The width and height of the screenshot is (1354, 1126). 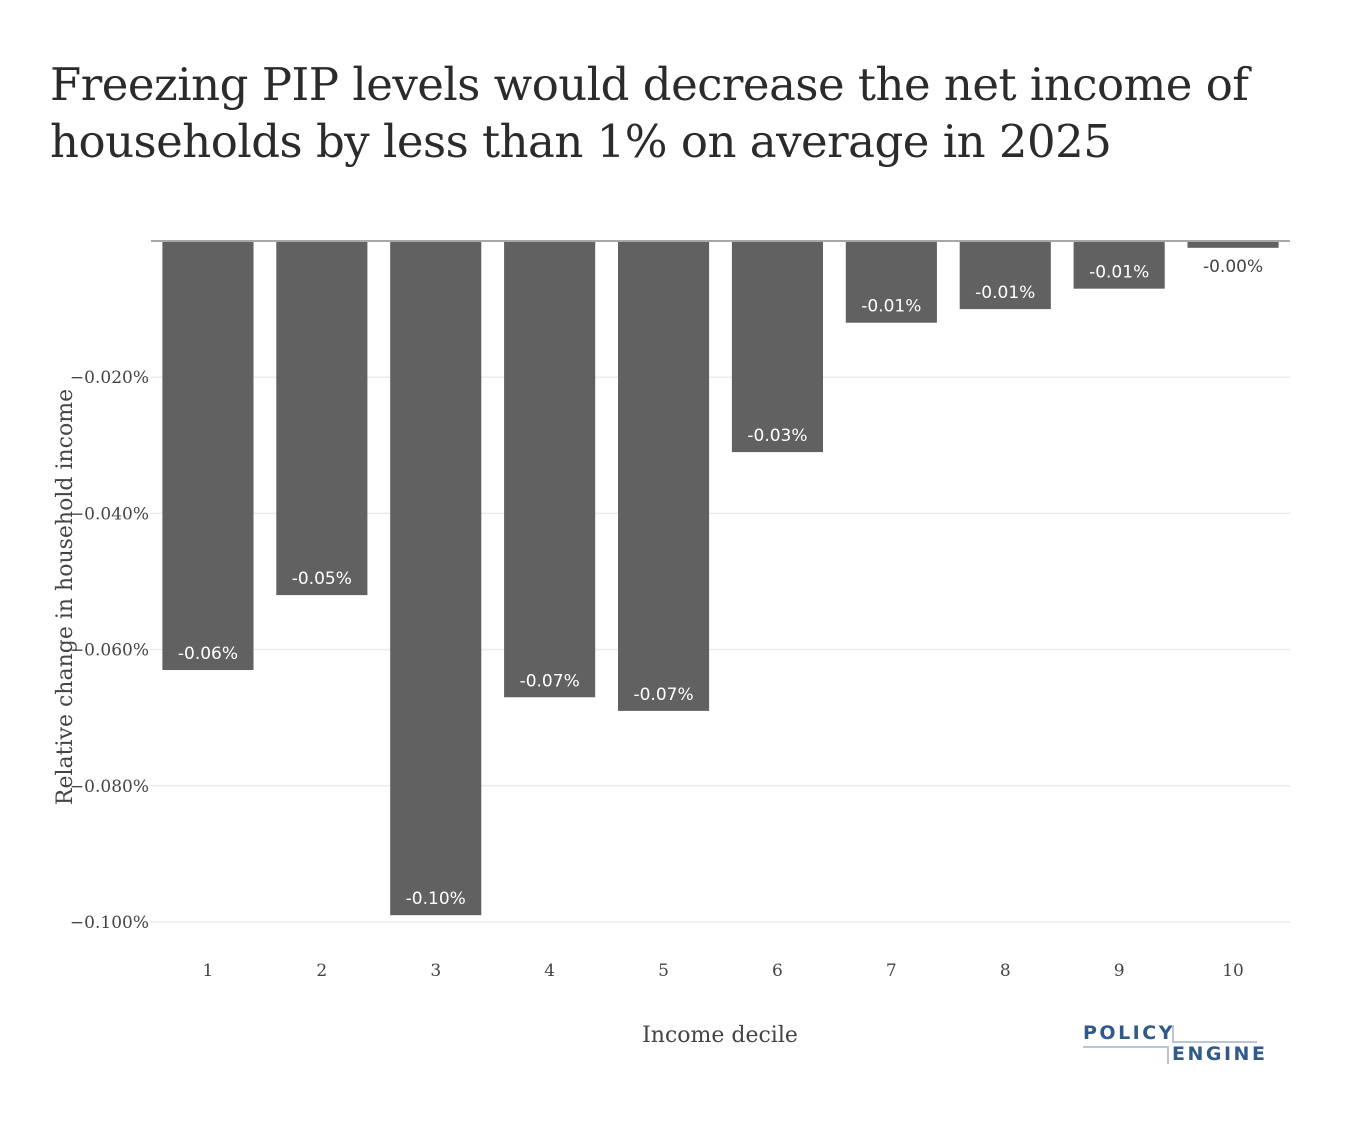 I want to click on x-tick-label: 6, so click(x=777, y=971).